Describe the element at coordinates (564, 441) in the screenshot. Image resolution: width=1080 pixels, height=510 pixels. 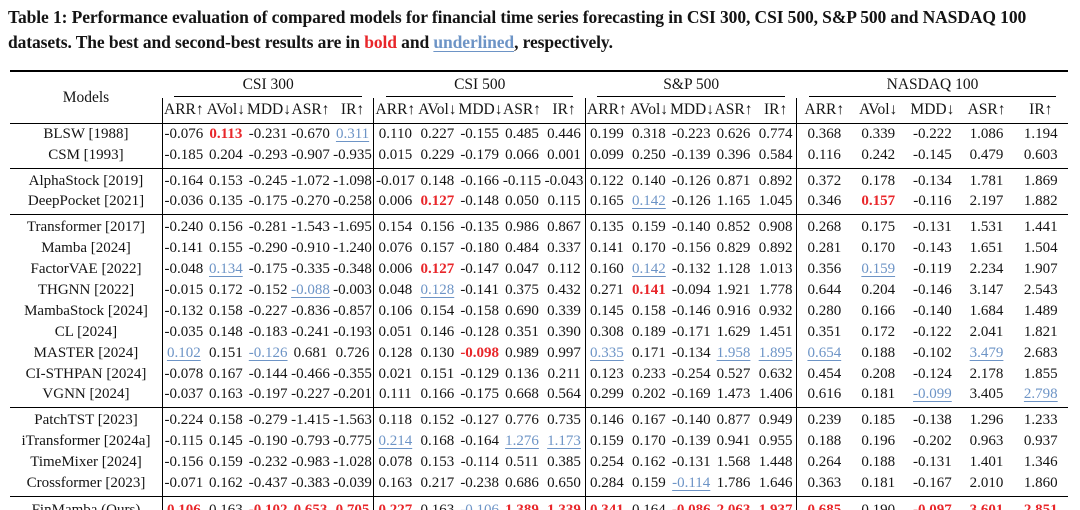
I see `metric-value: 1.173` at that location.